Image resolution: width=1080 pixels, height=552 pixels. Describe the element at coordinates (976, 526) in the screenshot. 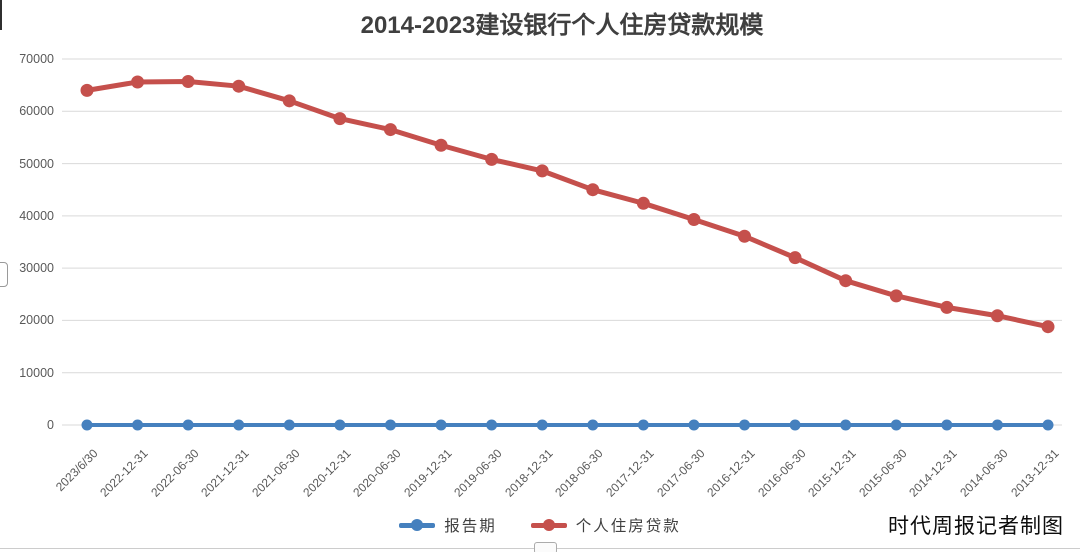

I see `credit-text: 时代周报记者制图` at that location.